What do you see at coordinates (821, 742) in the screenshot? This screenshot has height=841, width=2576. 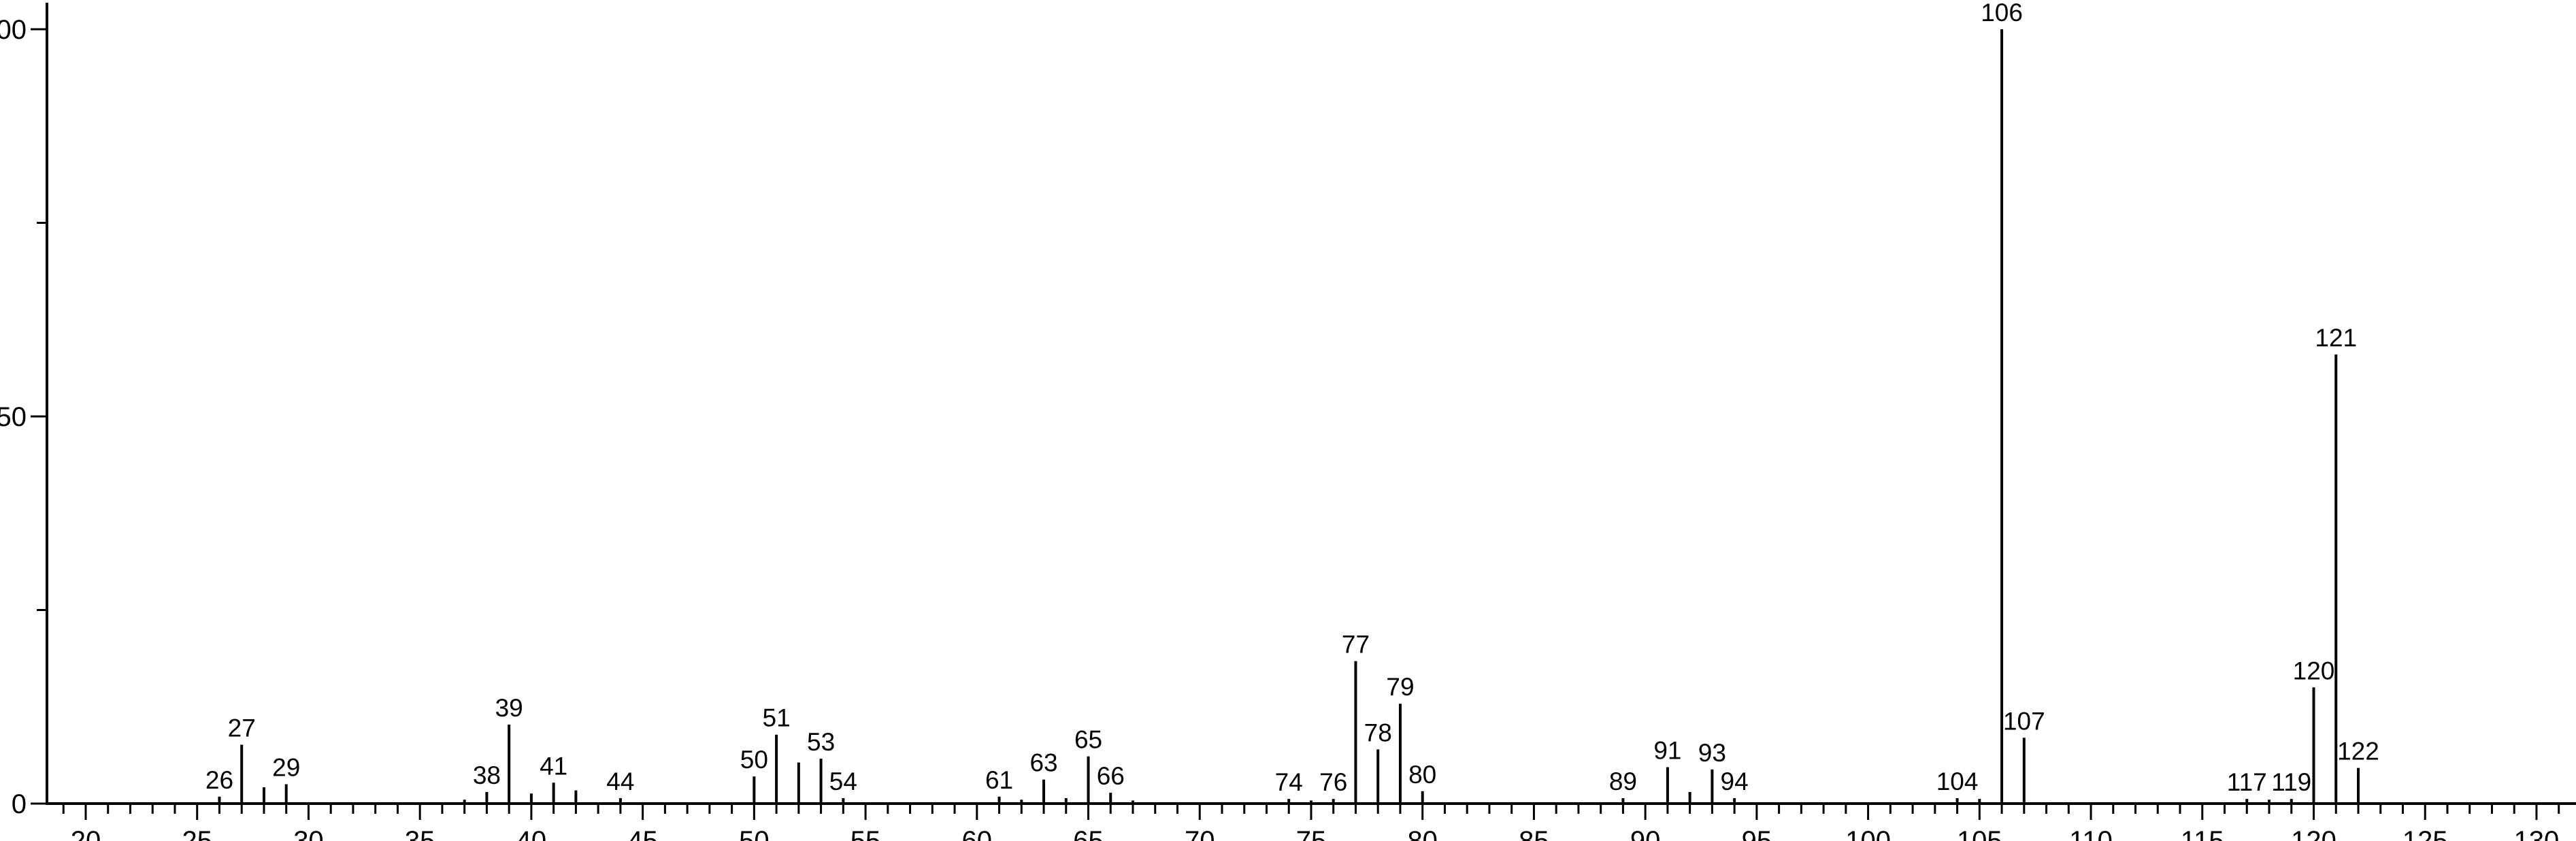 I see `peak-label: 53` at bounding box center [821, 742].